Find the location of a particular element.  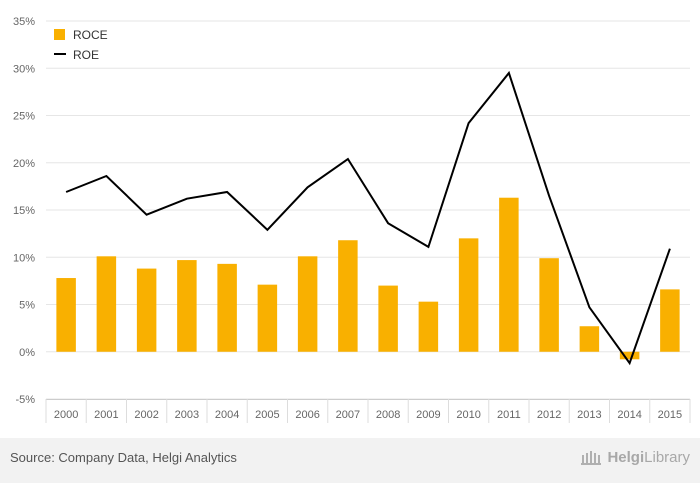

x-tick-label: 2001 is located at coordinates (106, 415).